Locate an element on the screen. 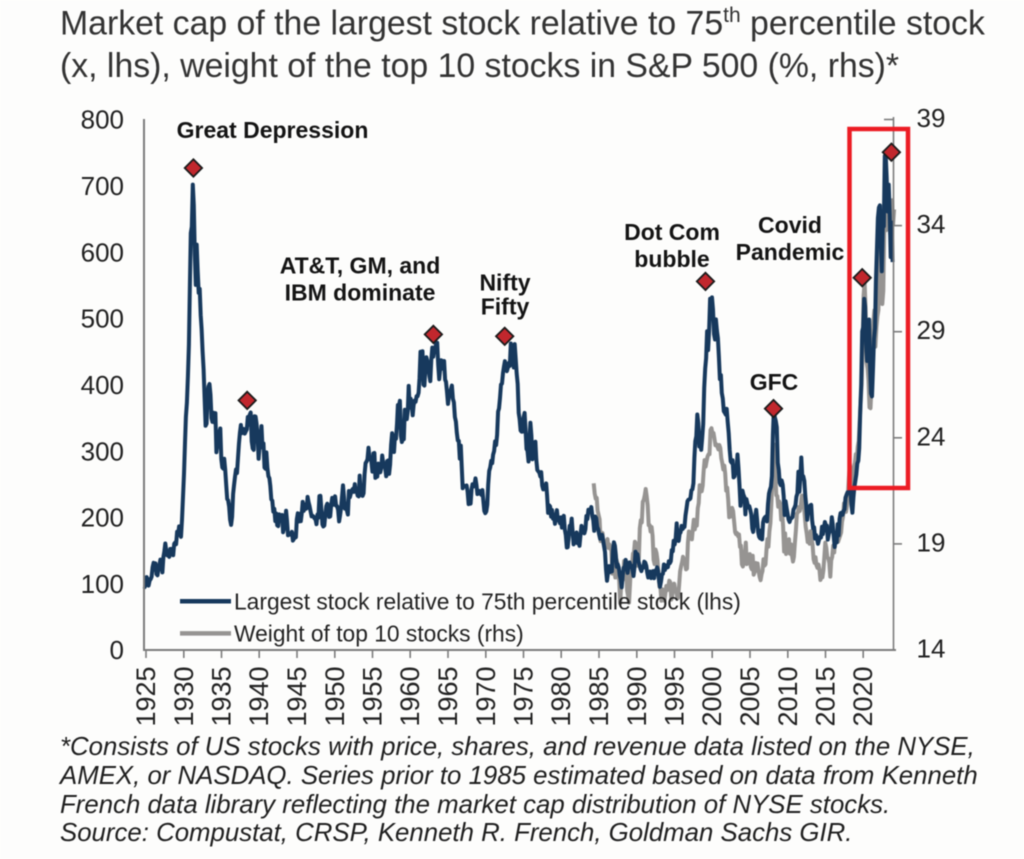 This screenshot has height=859, width=1024. svg-text: 1965 is located at coordinates (448, 696).